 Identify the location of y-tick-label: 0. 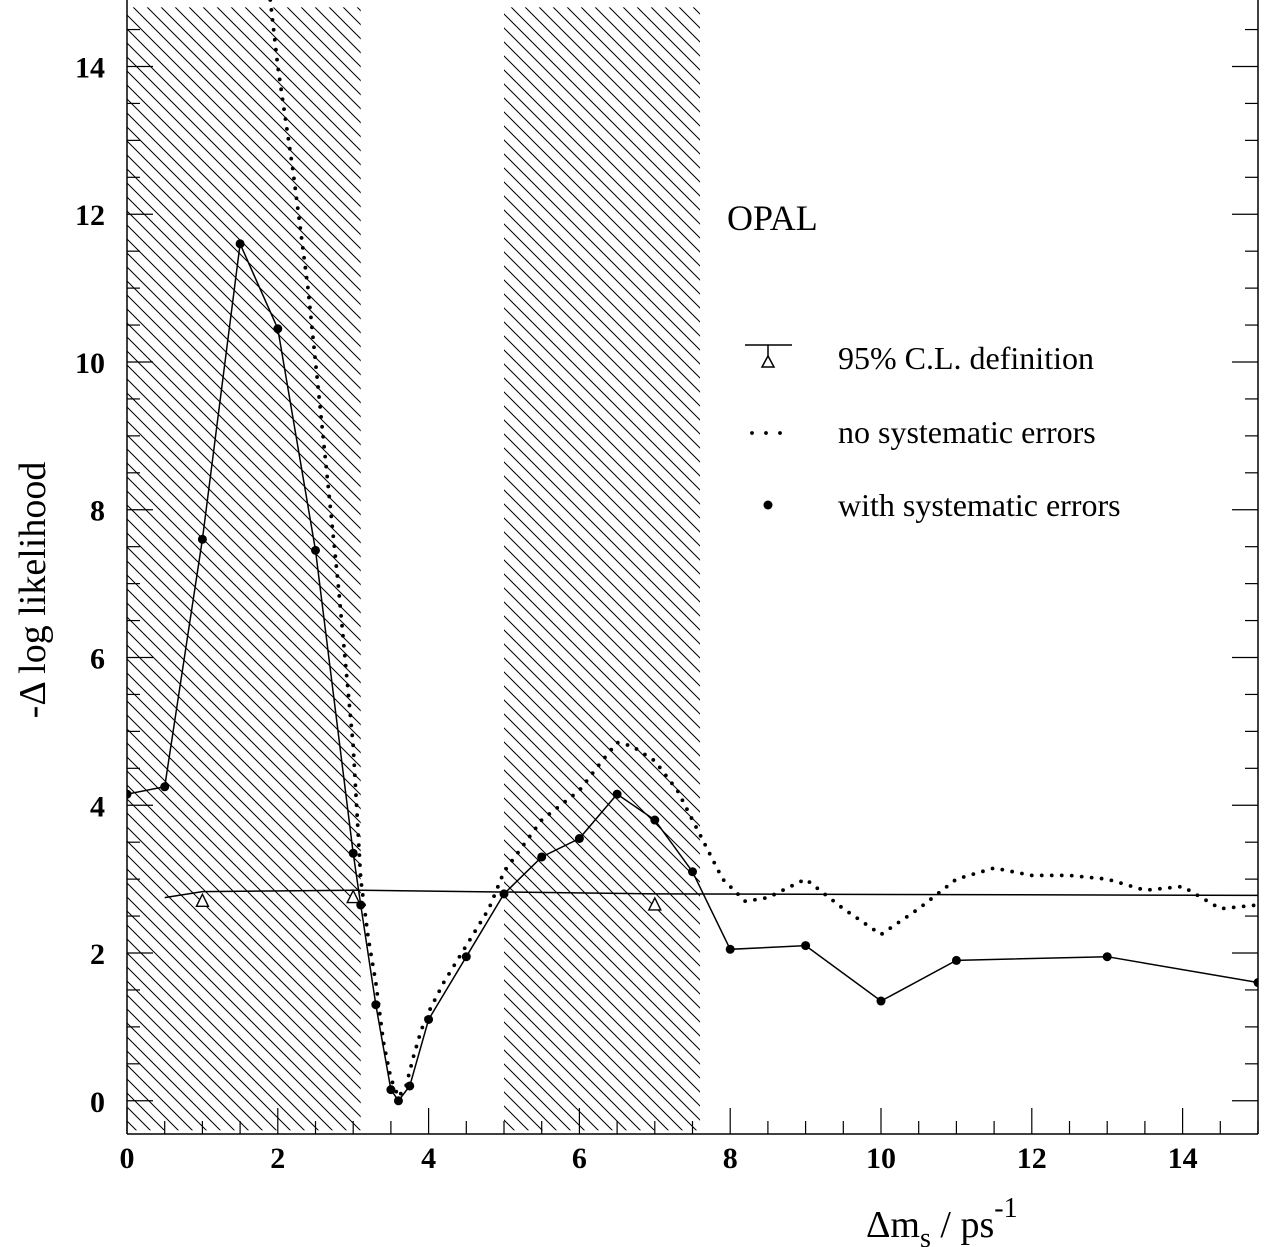
(97, 1102).